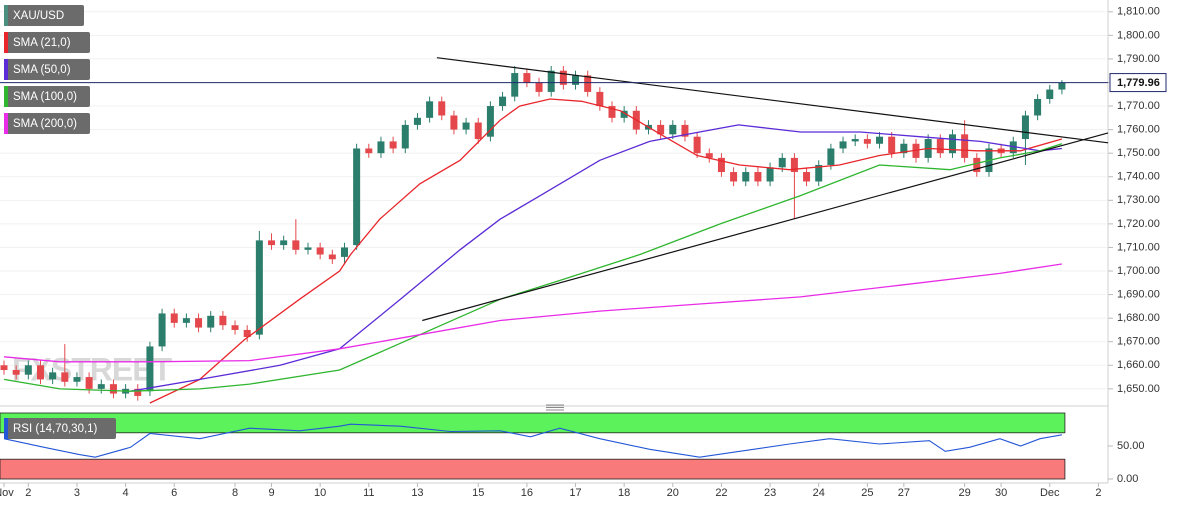 The width and height of the screenshot is (1194, 506). What do you see at coordinates (673, 493) in the screenshot?
I see `x-tick-label: 20` at bounding box center [673, 493].